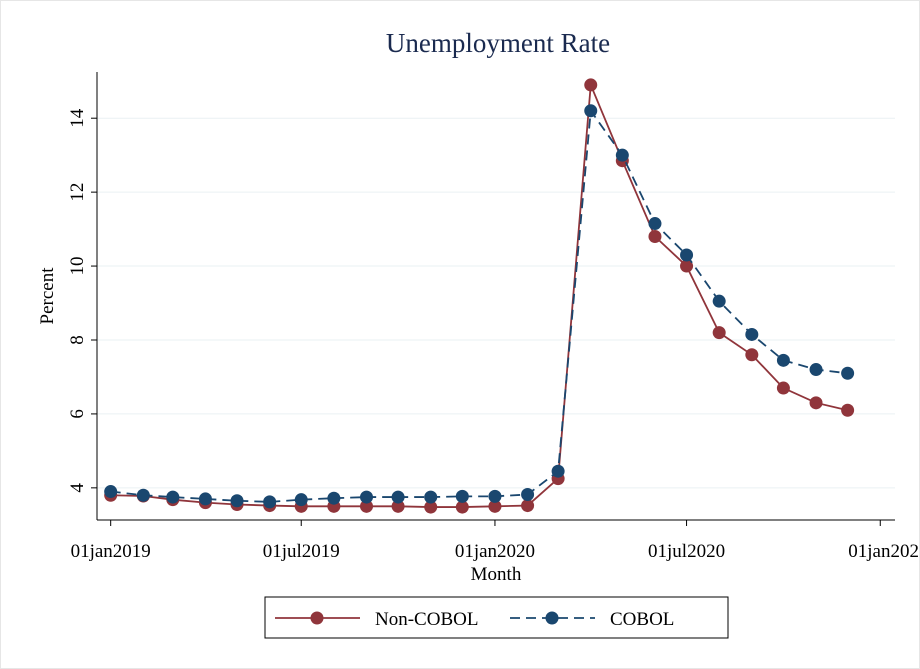 This screenshot has height=669, width=920. I want to click on x-tick-label: 01jan2020, so click(495, 551).